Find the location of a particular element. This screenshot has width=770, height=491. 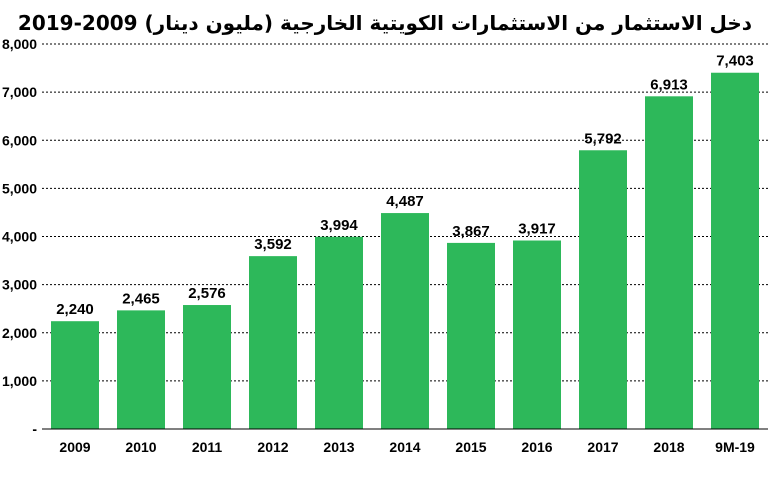

y-tick-label: 3,000 is located at coordinates (19, 285).